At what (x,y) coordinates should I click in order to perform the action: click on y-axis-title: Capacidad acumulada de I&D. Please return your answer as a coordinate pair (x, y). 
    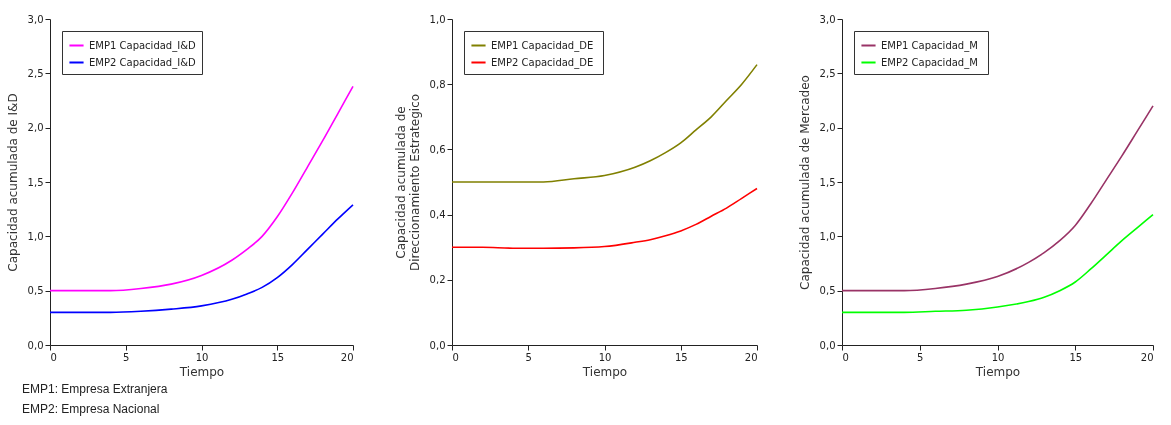
    Looking at the image, I should click on (12, 182).